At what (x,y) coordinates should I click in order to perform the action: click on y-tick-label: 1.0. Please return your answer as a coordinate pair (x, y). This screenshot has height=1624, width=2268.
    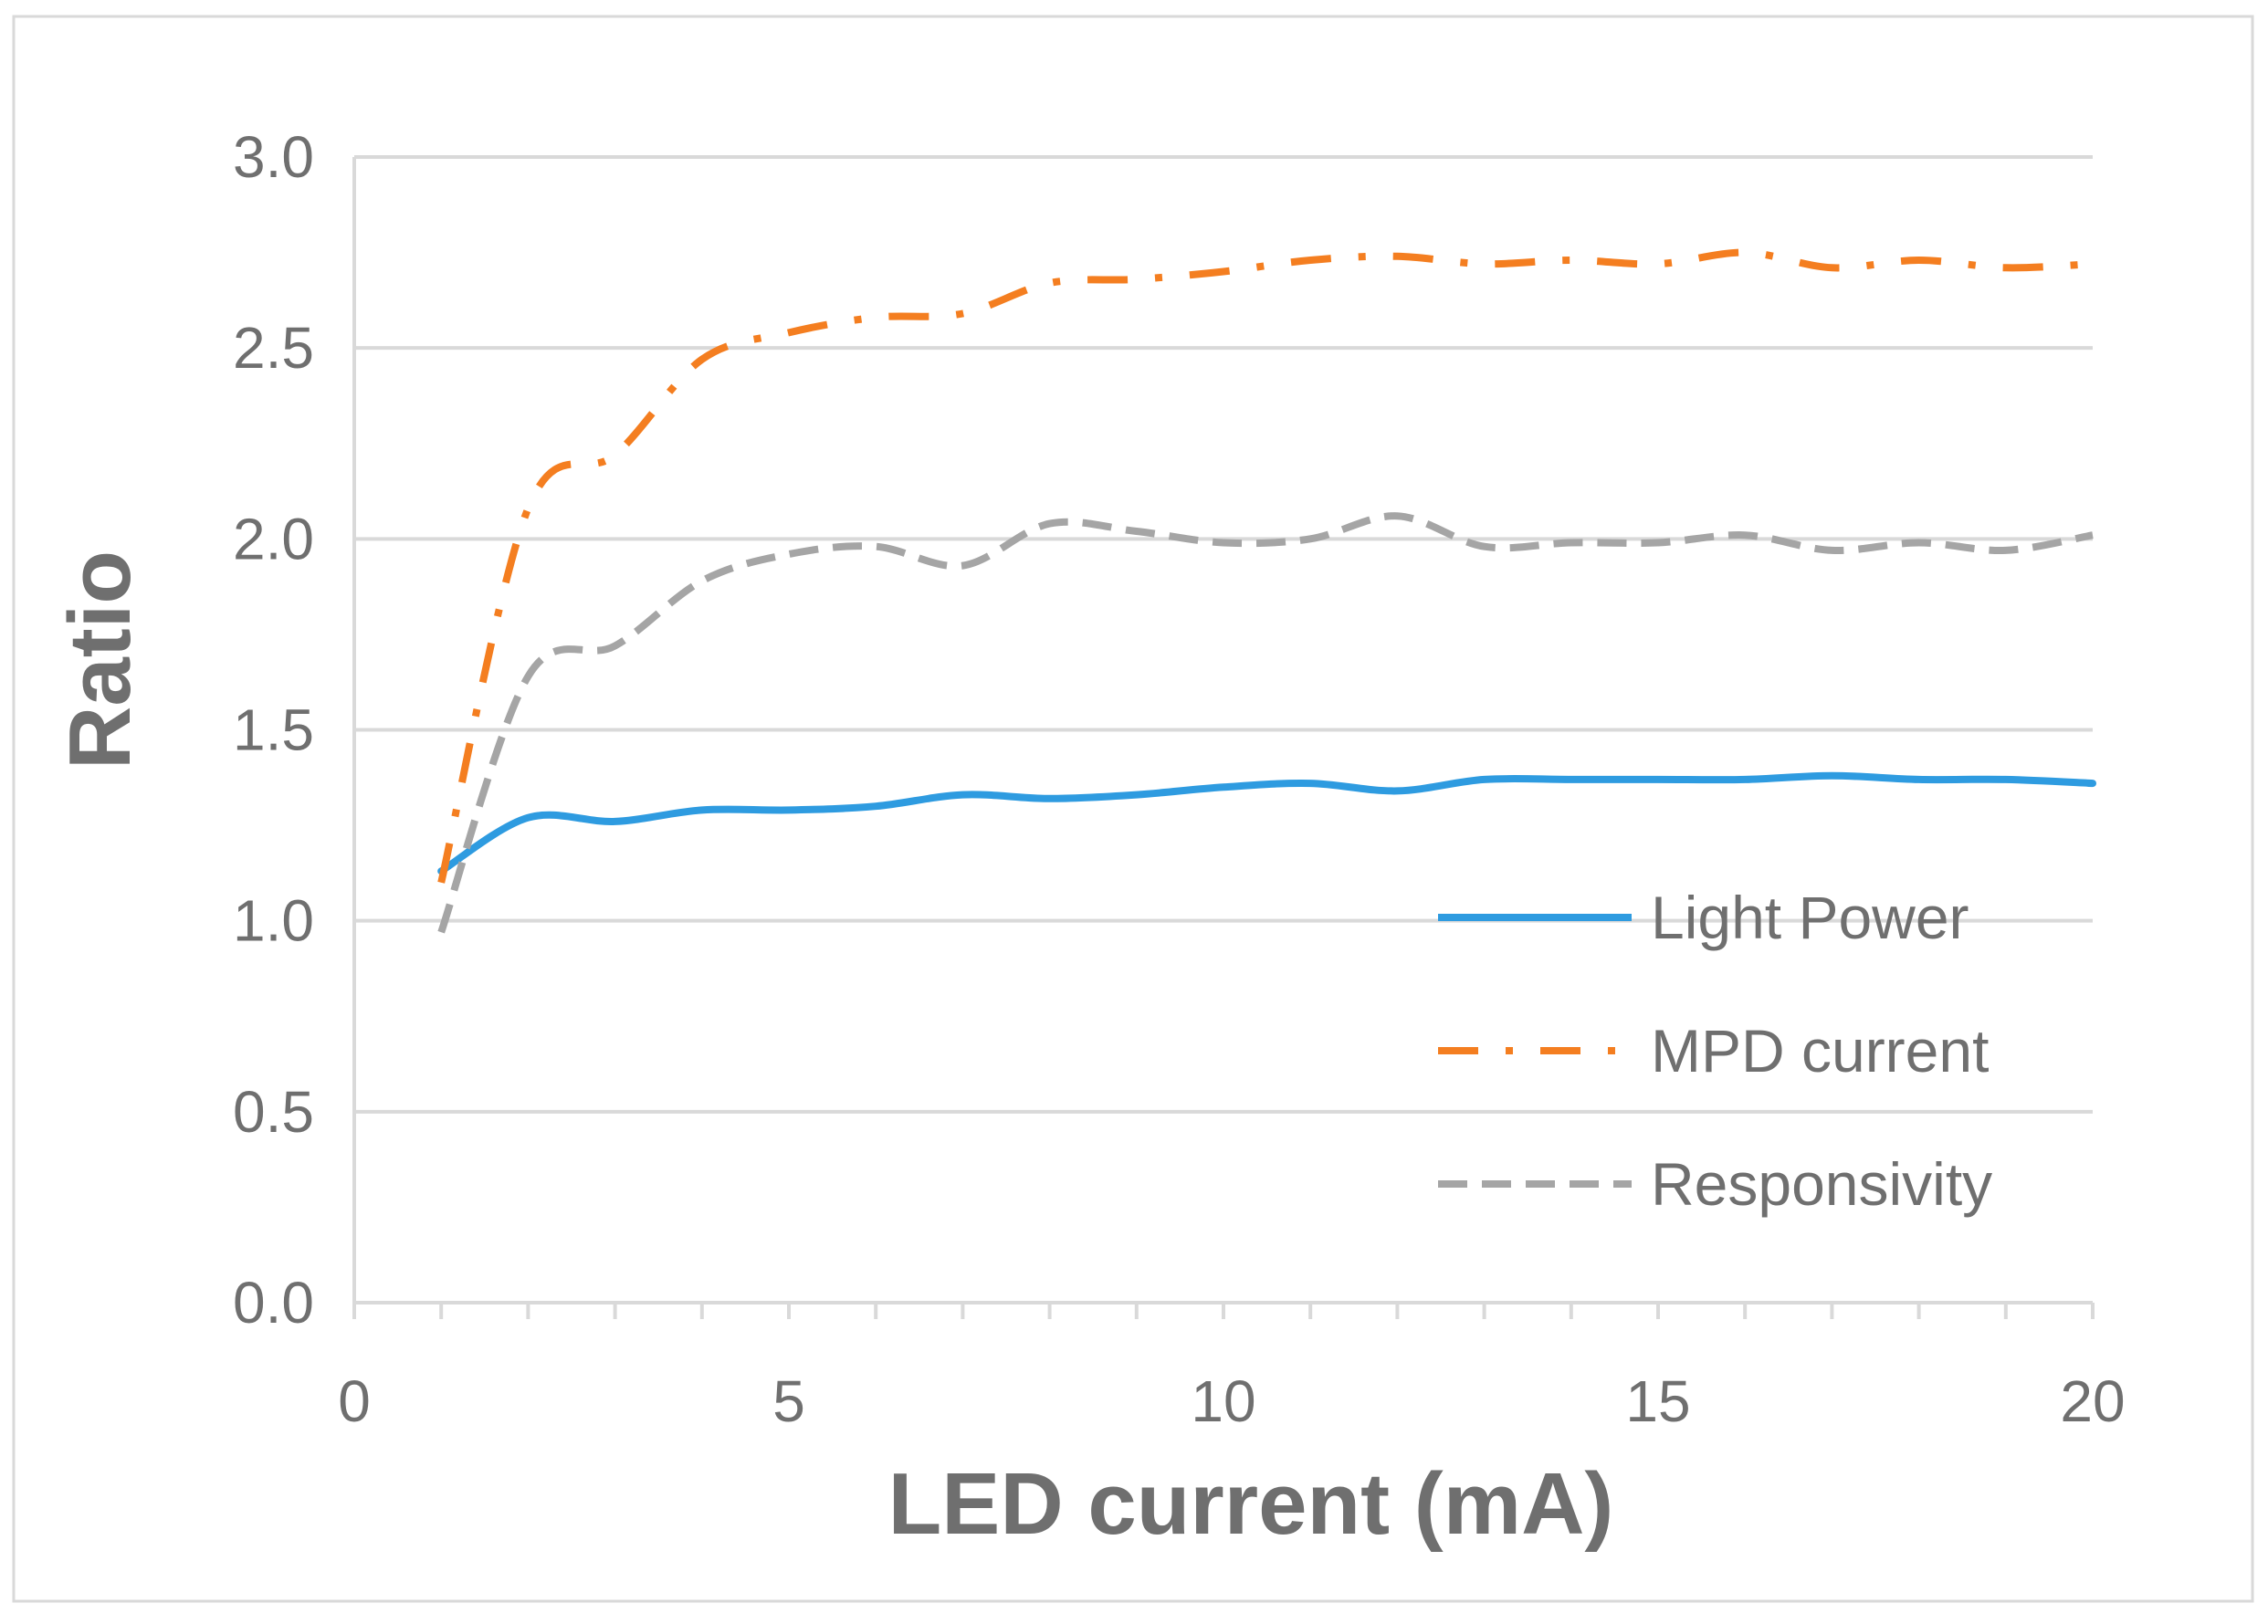
    Looking at the image, I should click on (273, 921).